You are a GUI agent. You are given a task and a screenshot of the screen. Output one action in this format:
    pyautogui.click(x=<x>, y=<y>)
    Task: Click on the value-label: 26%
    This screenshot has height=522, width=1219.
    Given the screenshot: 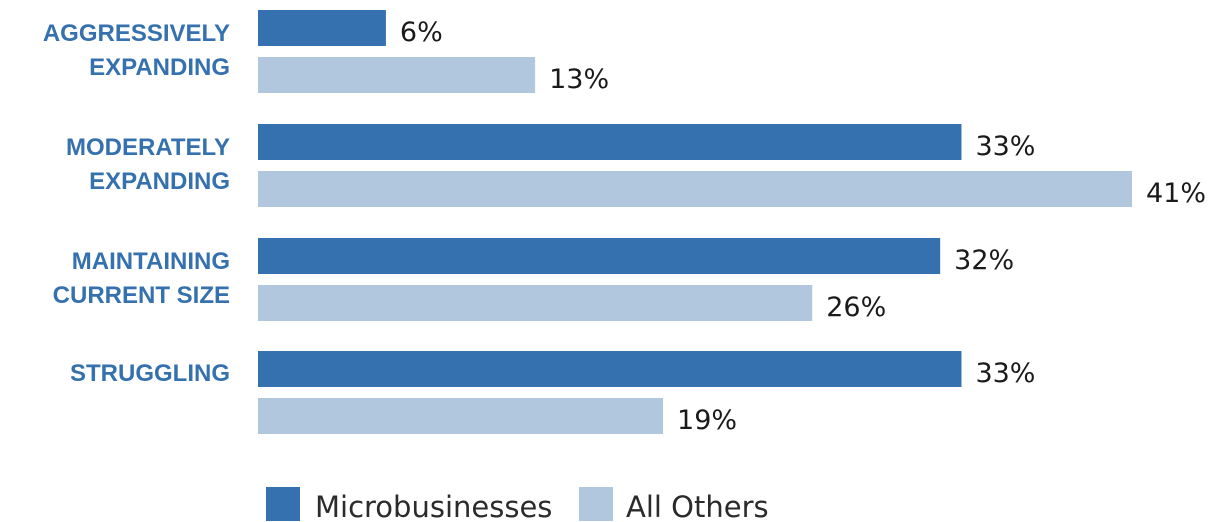 What is the action you would take?
    pyautogui.click(x=856, y=307)
    